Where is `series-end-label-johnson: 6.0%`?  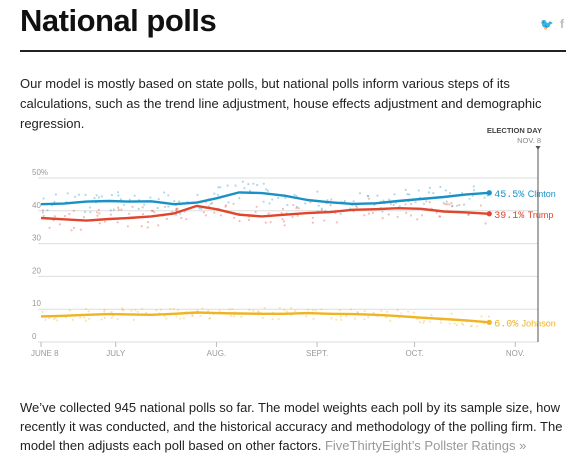
series-end-label-johnson: 6.0% is located at coordinates (506, 324).